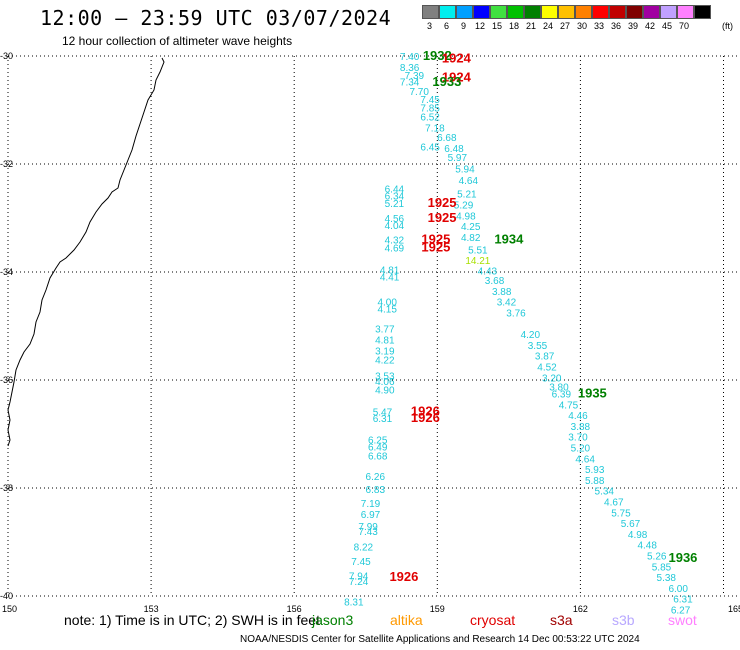 The width and height of the screenshot is (740, 650). Describe the element at coordinates (682, 557) in the screenshot. I see `pass-time-label: 1936` at that location.